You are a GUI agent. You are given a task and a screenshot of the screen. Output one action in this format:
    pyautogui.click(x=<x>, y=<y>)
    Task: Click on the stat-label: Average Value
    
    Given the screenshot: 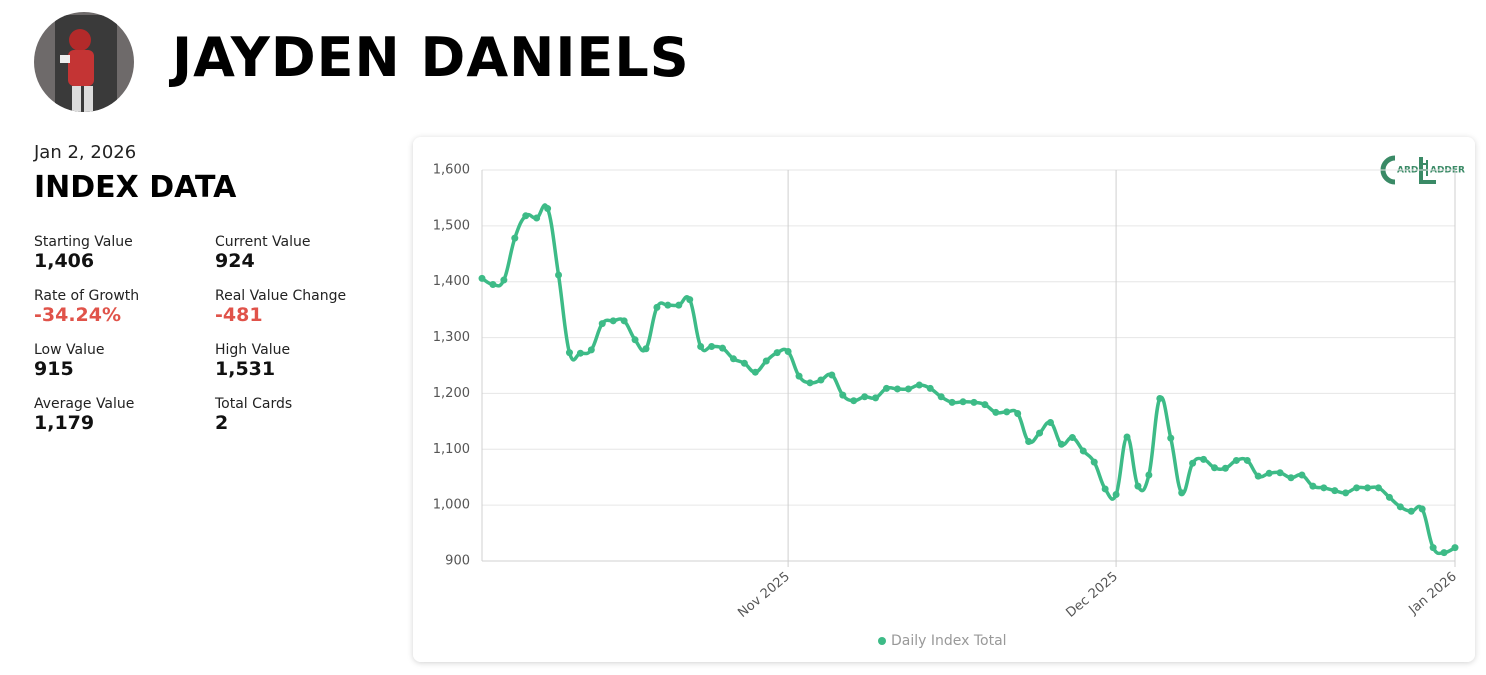 What is the action you would take?
    pyautogui.click(x=84, y=404)
    